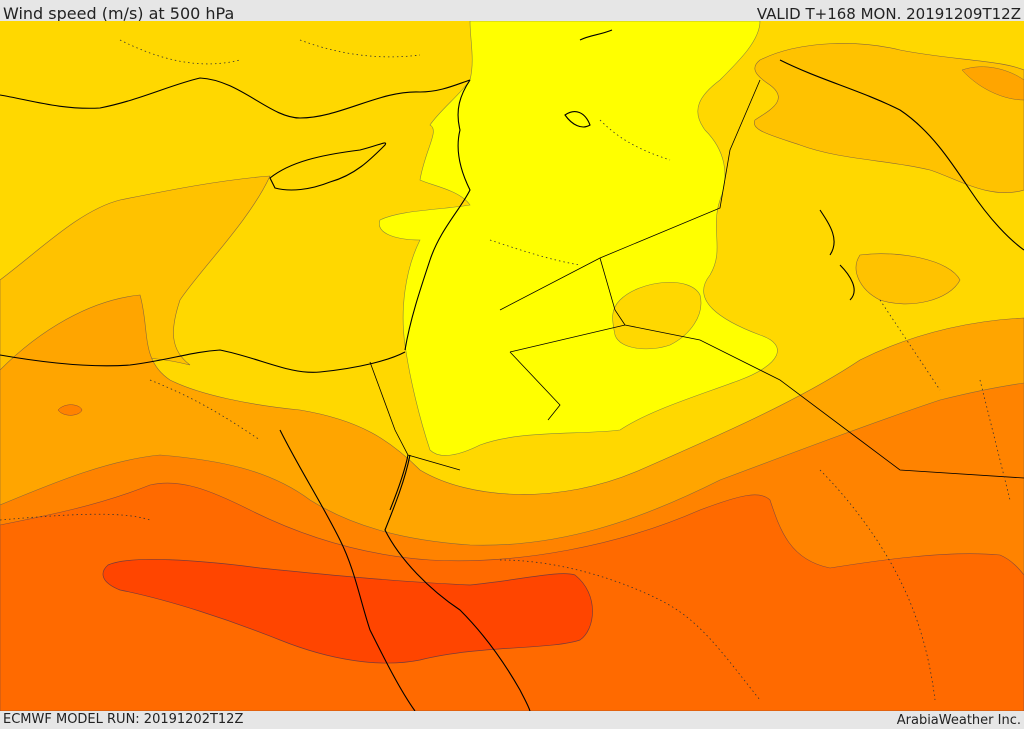  I want to click on model-run-label: ECMWF MODEL RUN: 20191202T12Z, so click(123, 719).